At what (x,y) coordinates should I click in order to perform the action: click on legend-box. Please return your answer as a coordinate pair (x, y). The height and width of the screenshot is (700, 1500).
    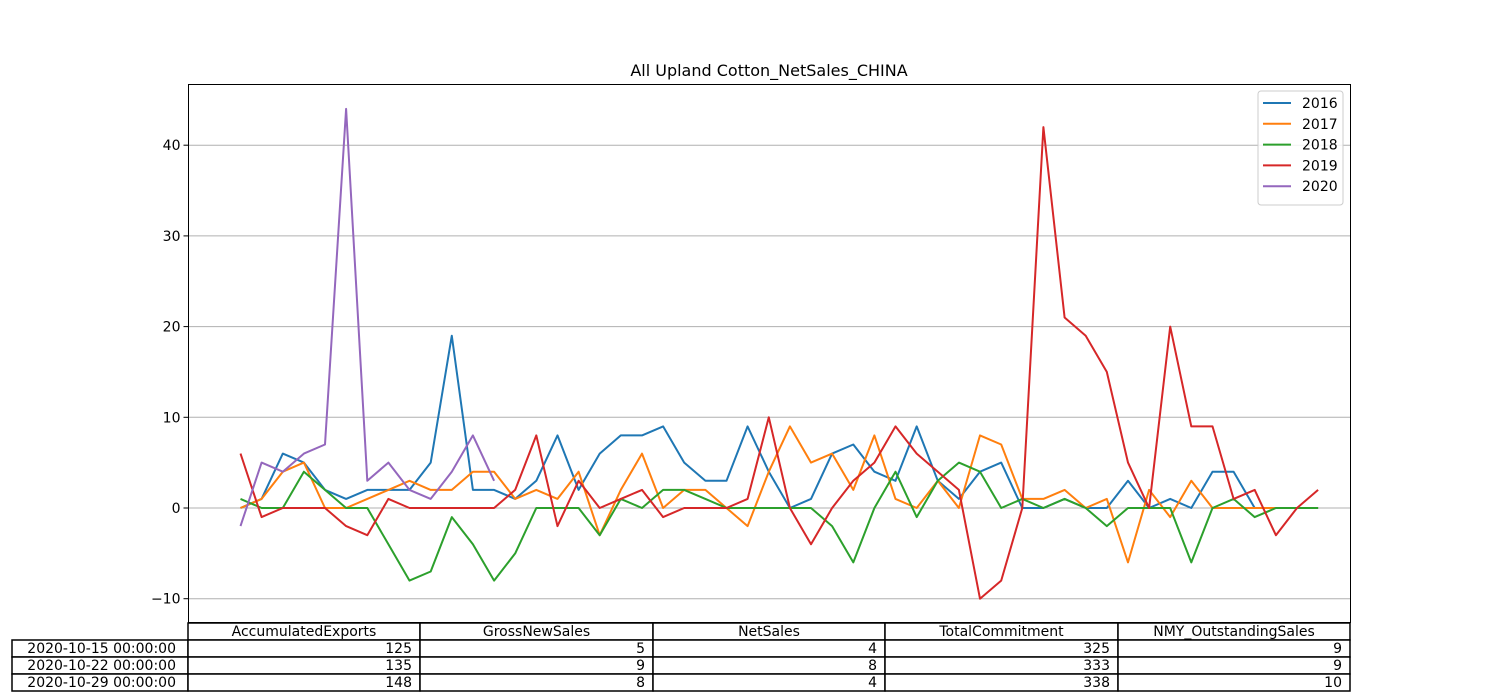
    Looking at the image, I should click on (1300, 148).